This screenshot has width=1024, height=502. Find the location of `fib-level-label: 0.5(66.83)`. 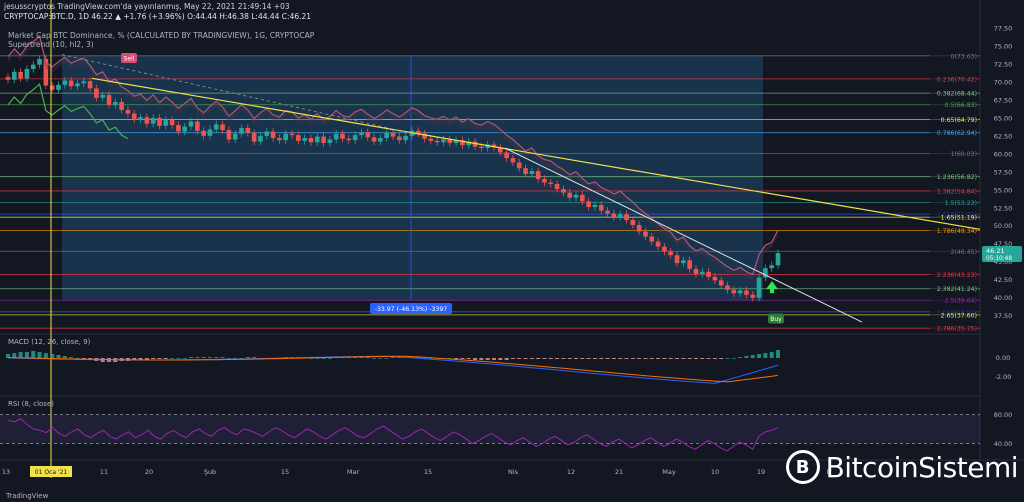

fib-level-label: 0.5(66.83) is located at coordinates (961, 105).